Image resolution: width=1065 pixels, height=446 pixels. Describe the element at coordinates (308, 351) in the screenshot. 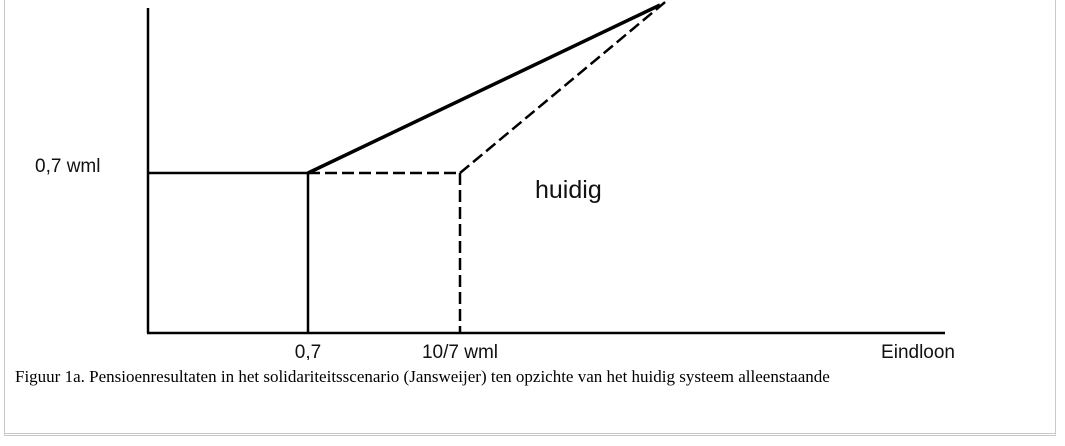

I see `x-label: 0,7` at that location.